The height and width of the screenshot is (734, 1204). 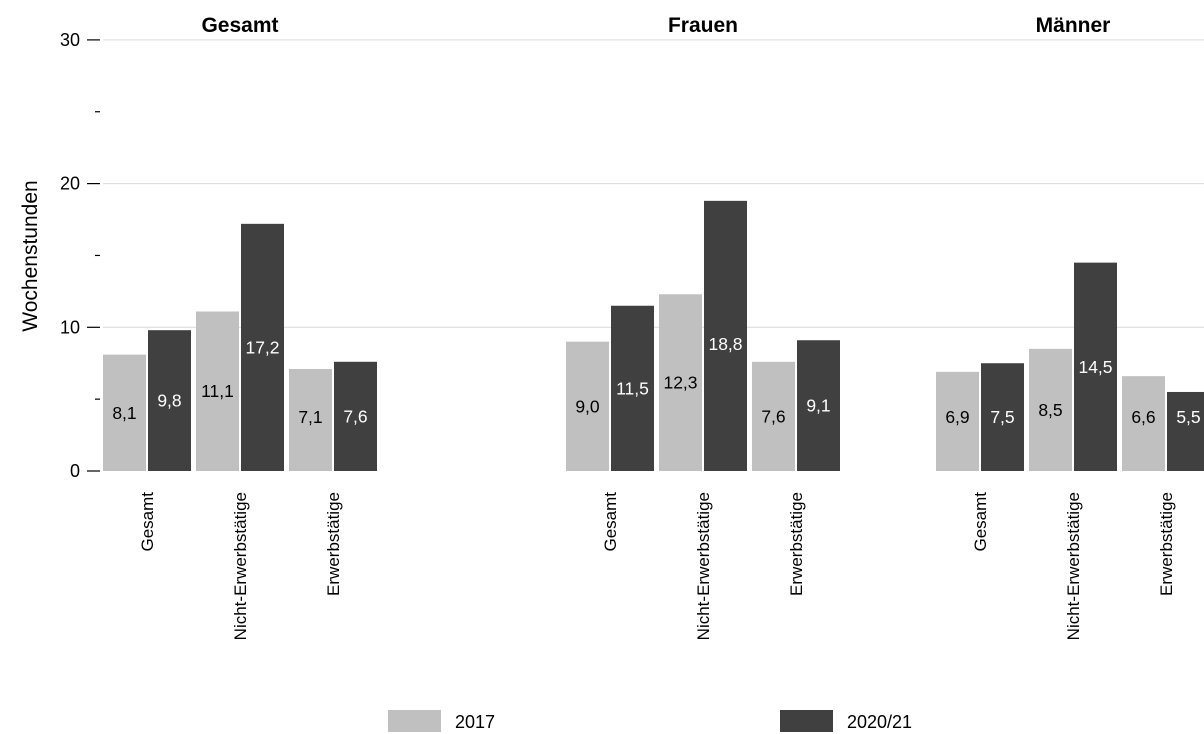 I want to click on y-tick-label: 30, so click(x=70, y=40).